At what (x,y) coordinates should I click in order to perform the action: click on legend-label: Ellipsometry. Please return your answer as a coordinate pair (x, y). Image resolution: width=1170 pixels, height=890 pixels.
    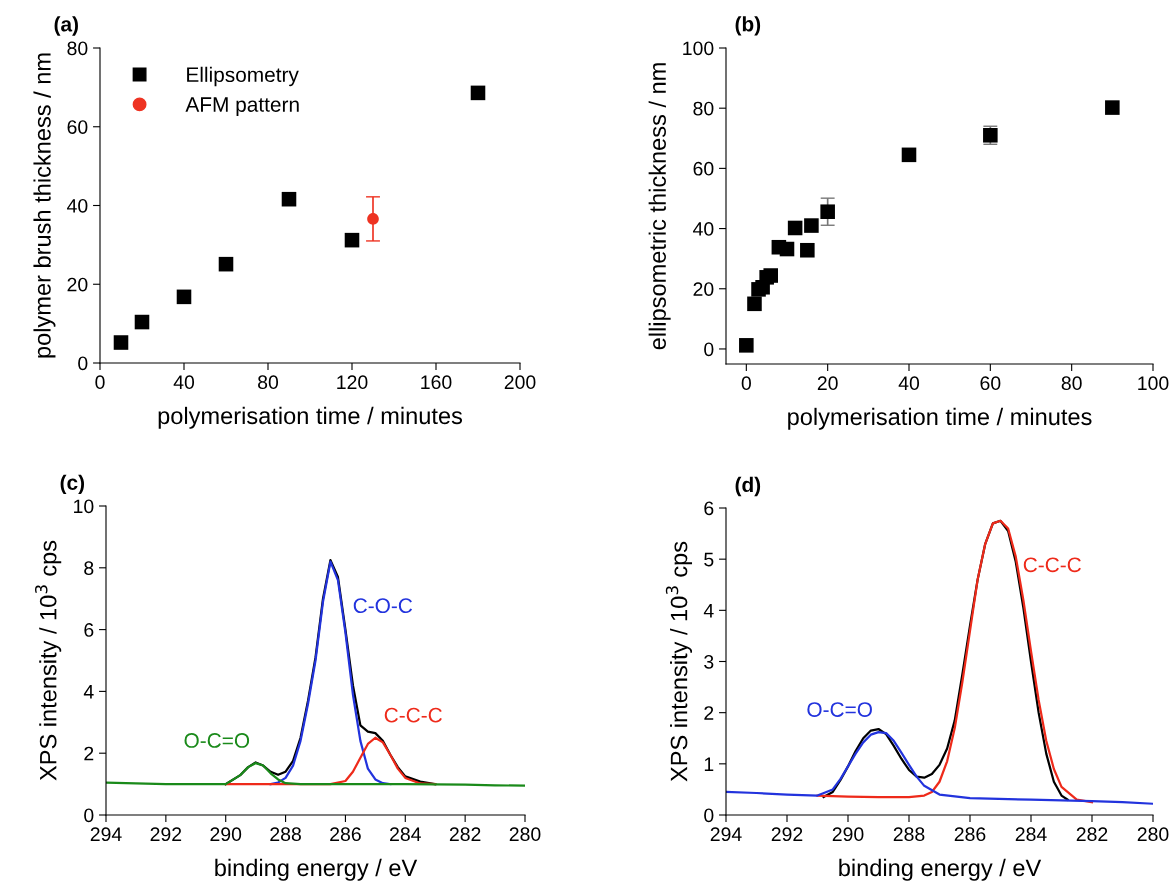
    Looking at the image, I should click on (243, 76).